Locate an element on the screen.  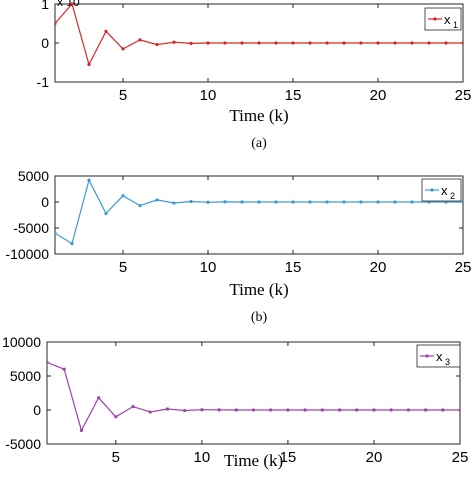
y-tick-label: 1 is located at coordinates (45, 6).